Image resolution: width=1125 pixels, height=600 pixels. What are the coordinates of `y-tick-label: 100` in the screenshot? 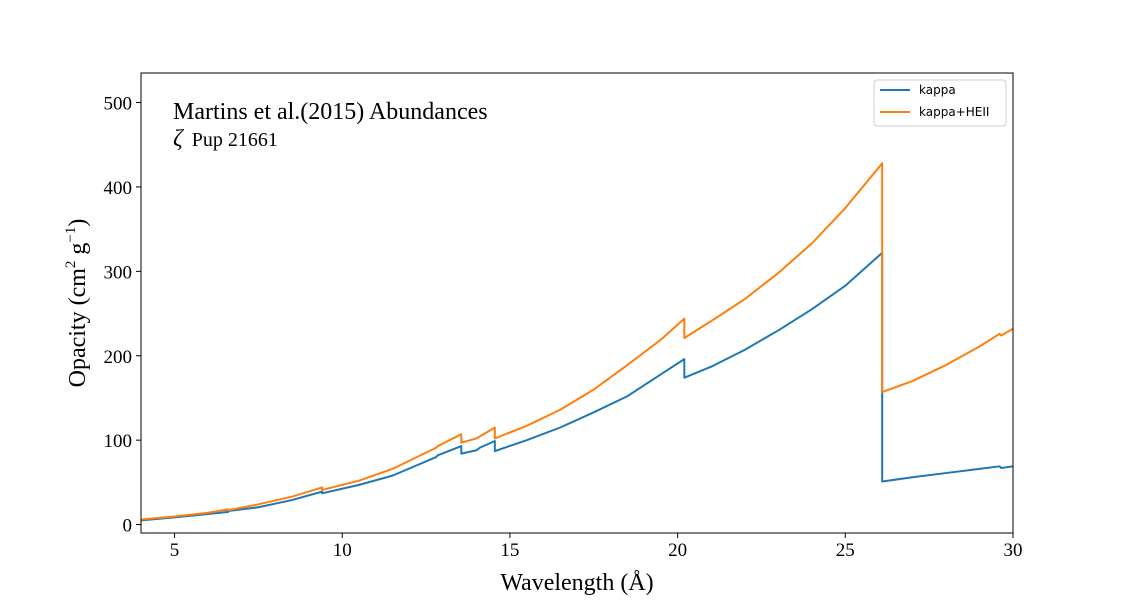 It's located at (118, 441).